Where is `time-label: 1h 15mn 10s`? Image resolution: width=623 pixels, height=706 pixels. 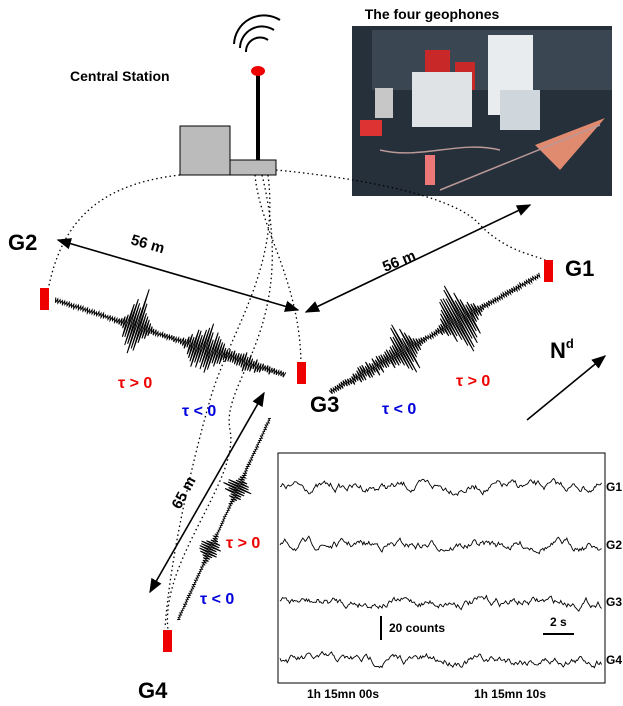 time-label: 1h 15mn 10s is located at coordinates (510, 694).